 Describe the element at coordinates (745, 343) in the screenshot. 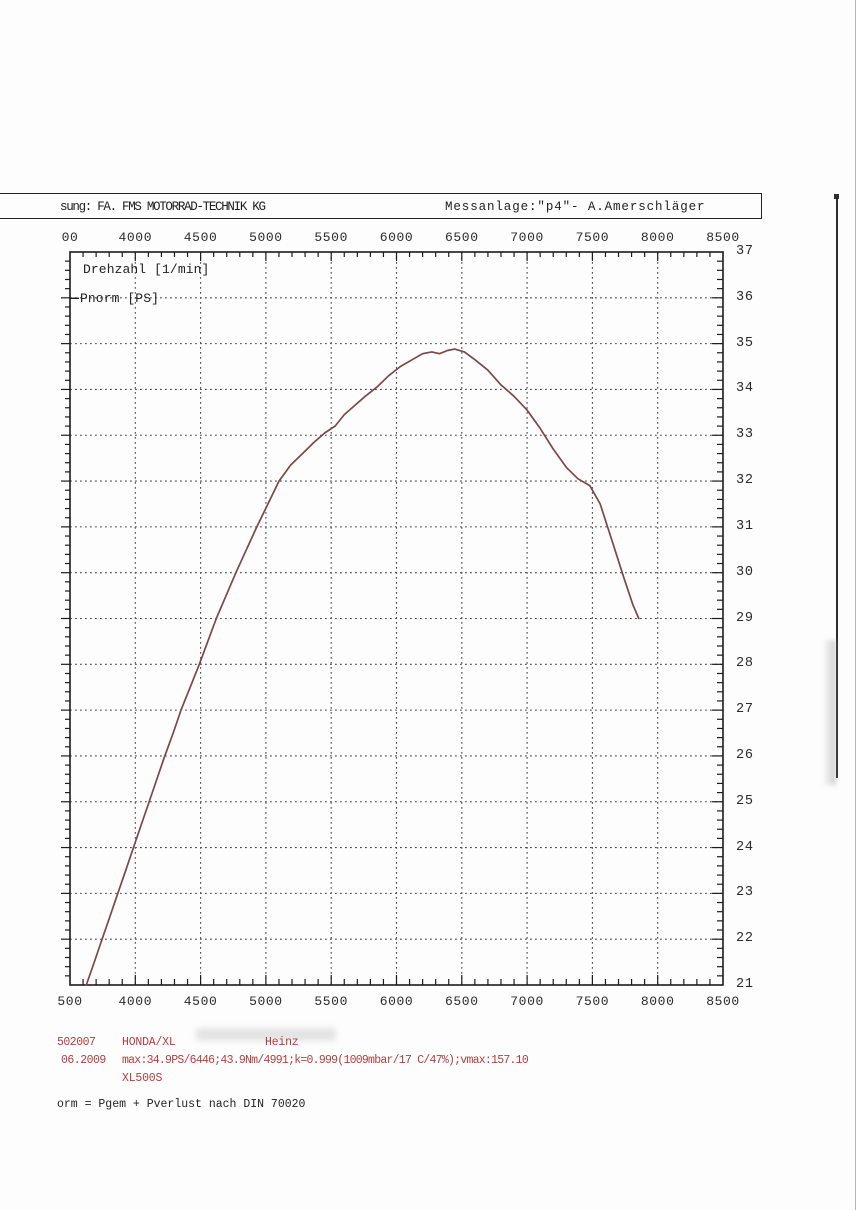

I see `y-tick-label-right: 35` at that location.